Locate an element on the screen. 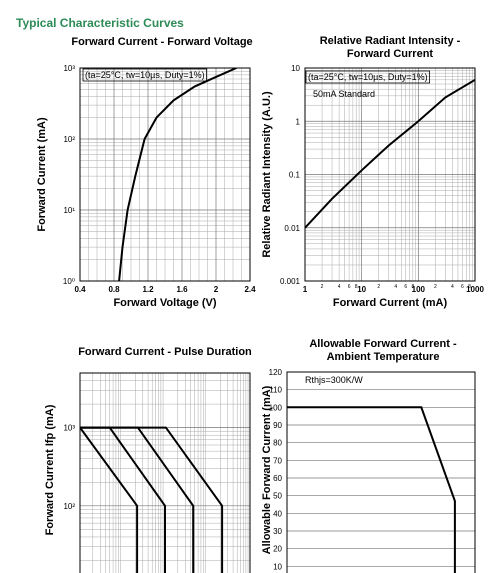 Image resolution: width=504 pixels, height=573 pixels. x-tick-label: 100 is located at coordinates (419, 289).